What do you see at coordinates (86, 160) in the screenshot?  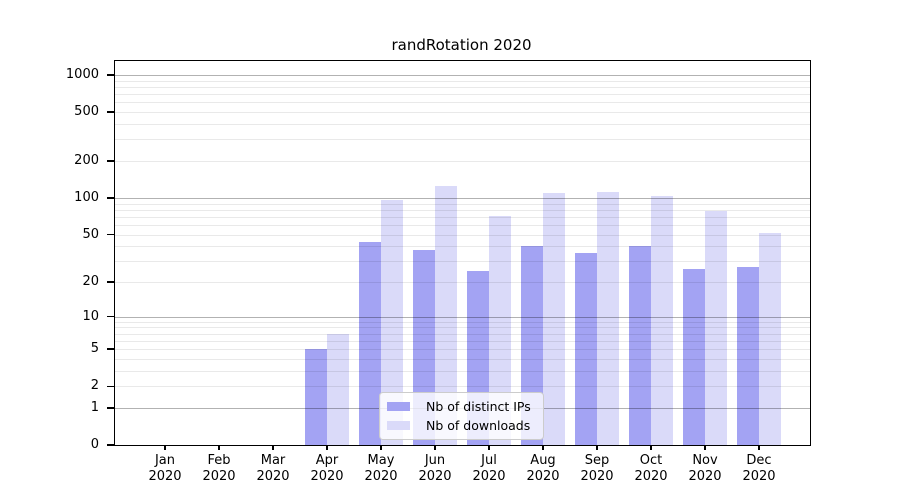 I see `y-tick-label: 200` at bounding box center [86, 160].